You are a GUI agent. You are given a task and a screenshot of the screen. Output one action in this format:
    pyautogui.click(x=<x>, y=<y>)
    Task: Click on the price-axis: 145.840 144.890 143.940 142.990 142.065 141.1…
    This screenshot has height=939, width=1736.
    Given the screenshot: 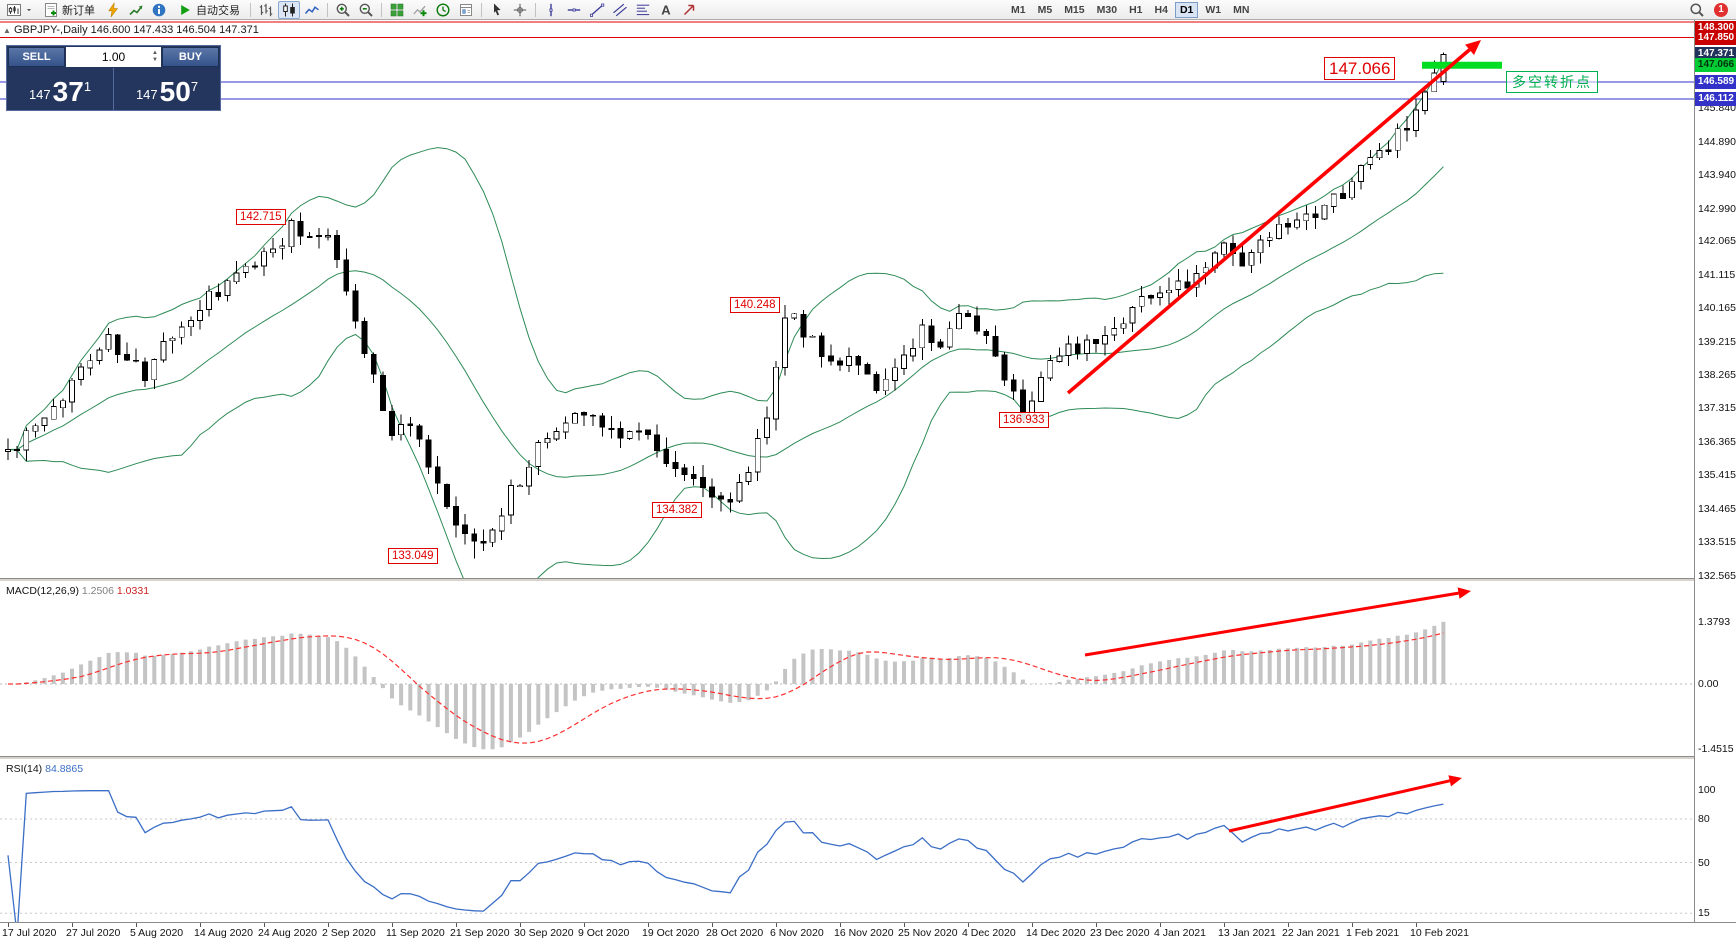 What is the action you would take?
    pyautogui.click(x=1715, y=471)
    